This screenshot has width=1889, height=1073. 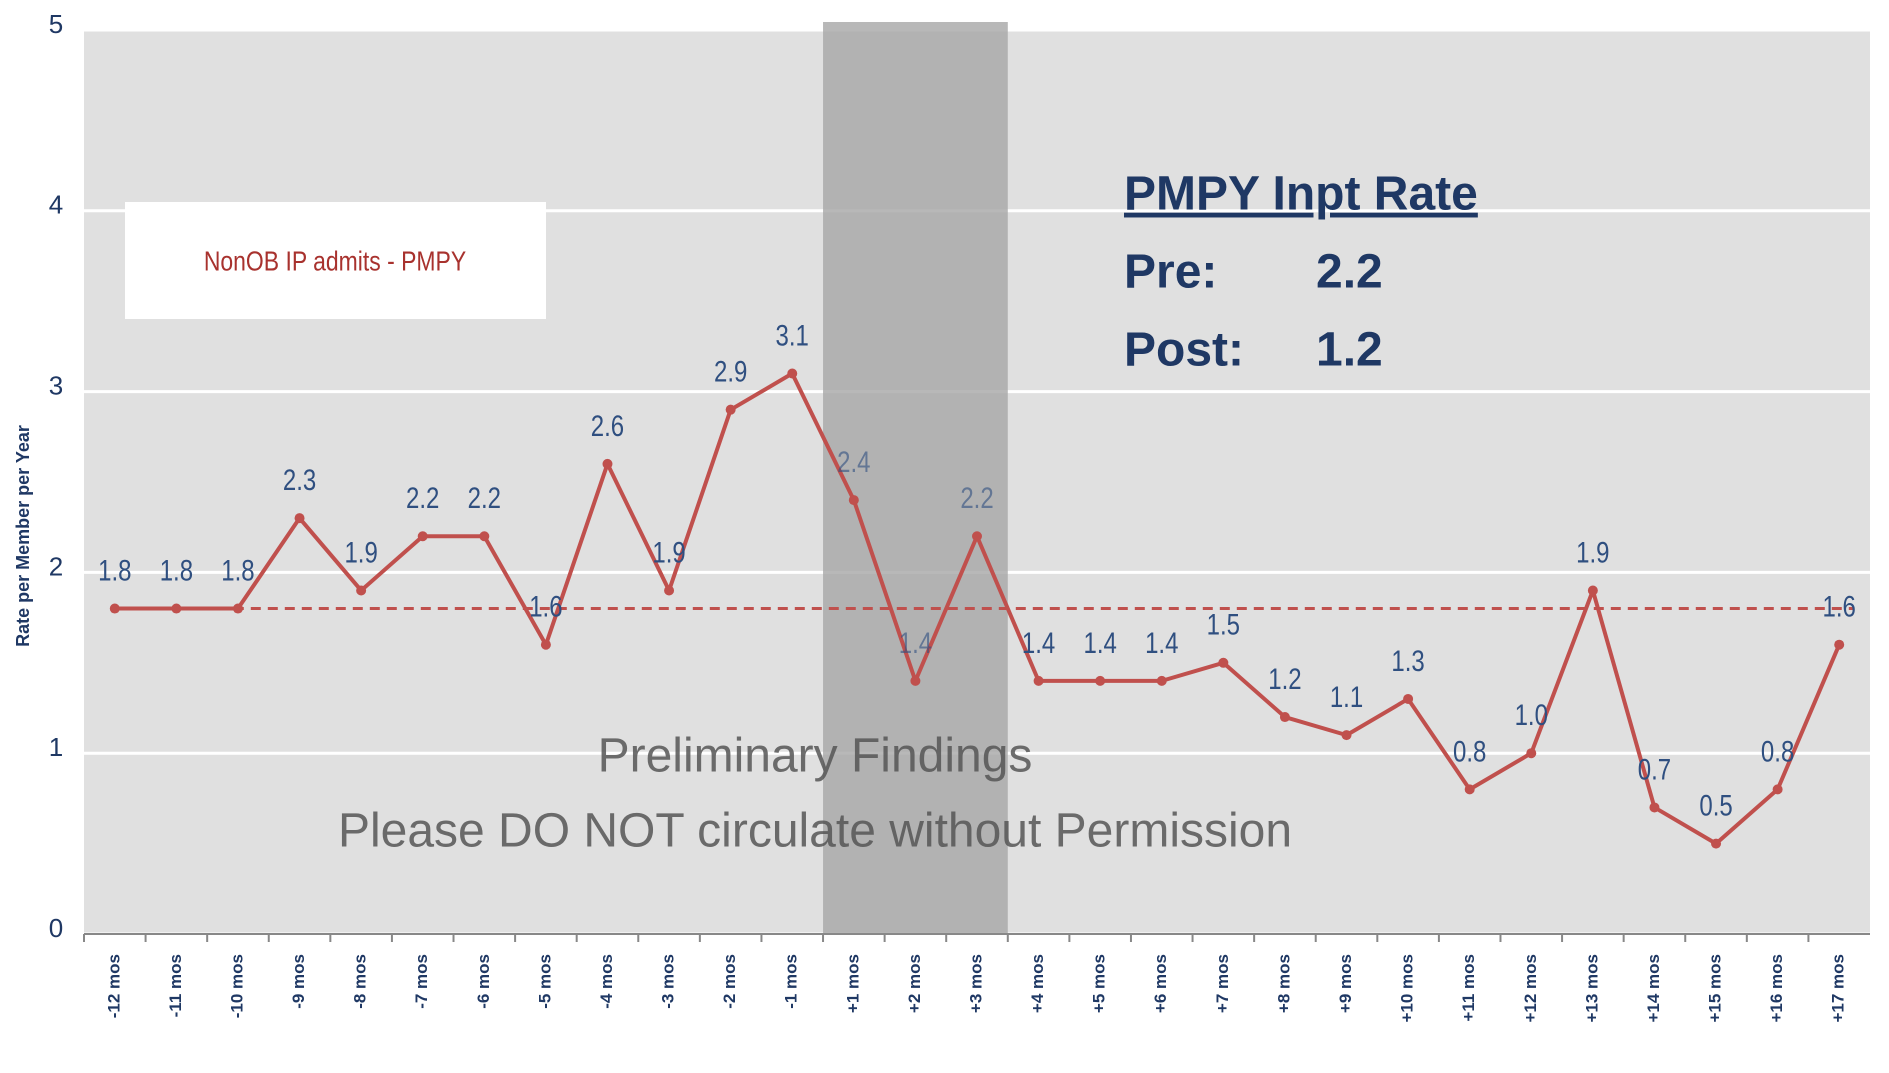 I want to click on x-tick-label: -8 mos, so click(x=360, y=981).